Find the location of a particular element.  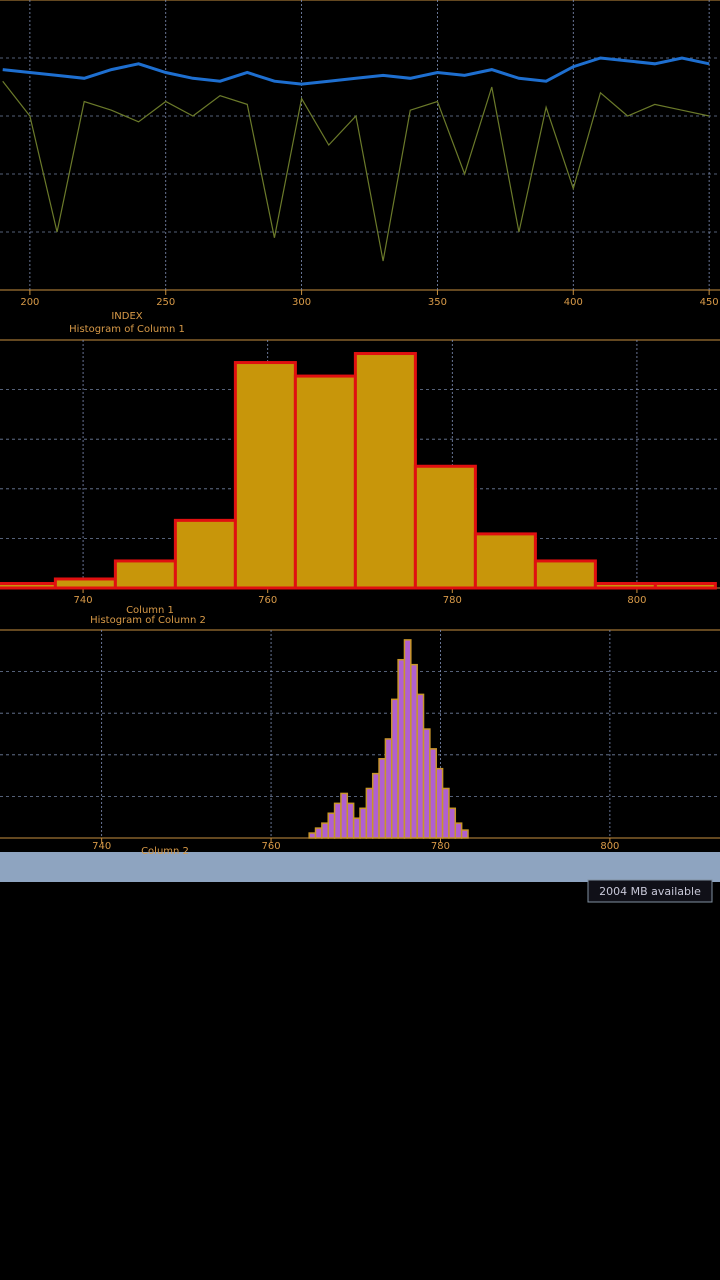

status-box is located at coordinates (650, 891).